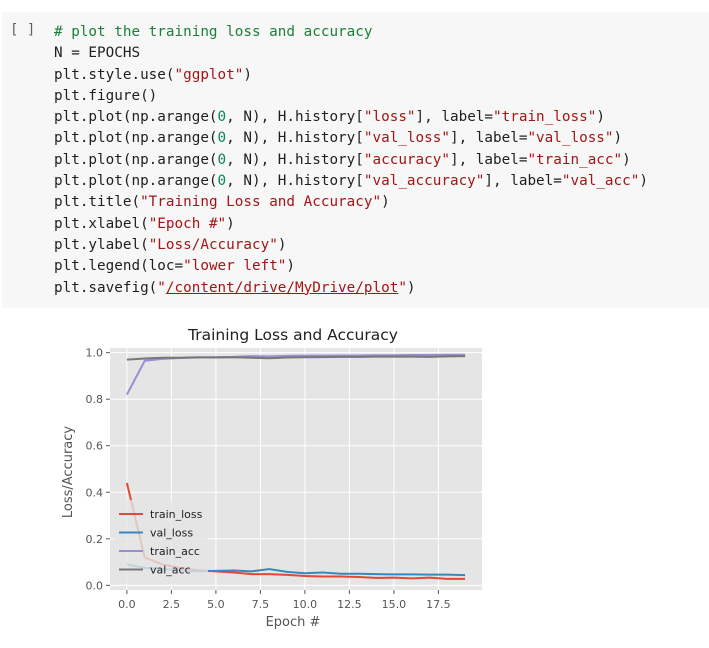 This screenshot has height=648, width=709. I want to click on x-axis-label: Epoch #, so click(293, 622).